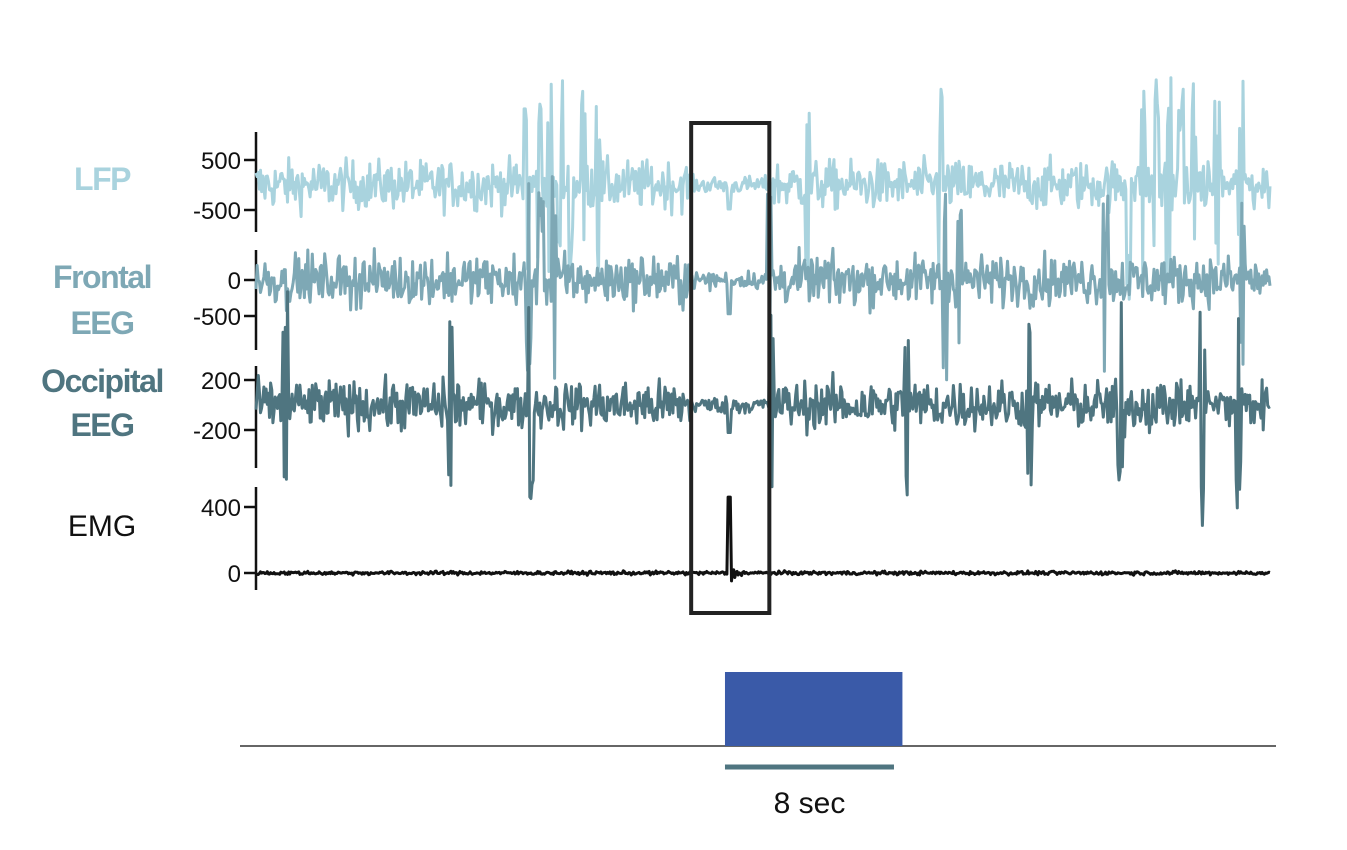 This screenshot has width=1347, height=850. I want to click on channel-label-line: LFP, so click(102, 179).